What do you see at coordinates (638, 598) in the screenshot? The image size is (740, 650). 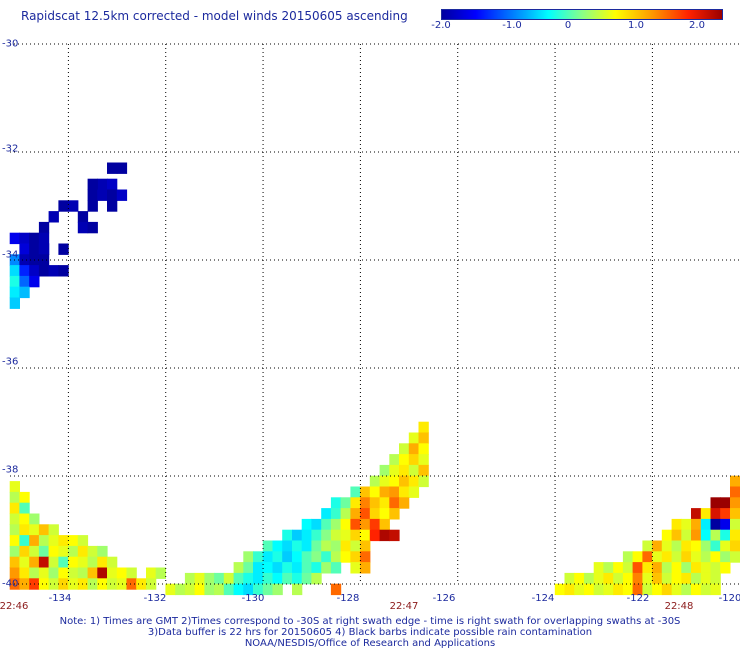 I see `lon-label: -122` at bounding box center [638, 598].